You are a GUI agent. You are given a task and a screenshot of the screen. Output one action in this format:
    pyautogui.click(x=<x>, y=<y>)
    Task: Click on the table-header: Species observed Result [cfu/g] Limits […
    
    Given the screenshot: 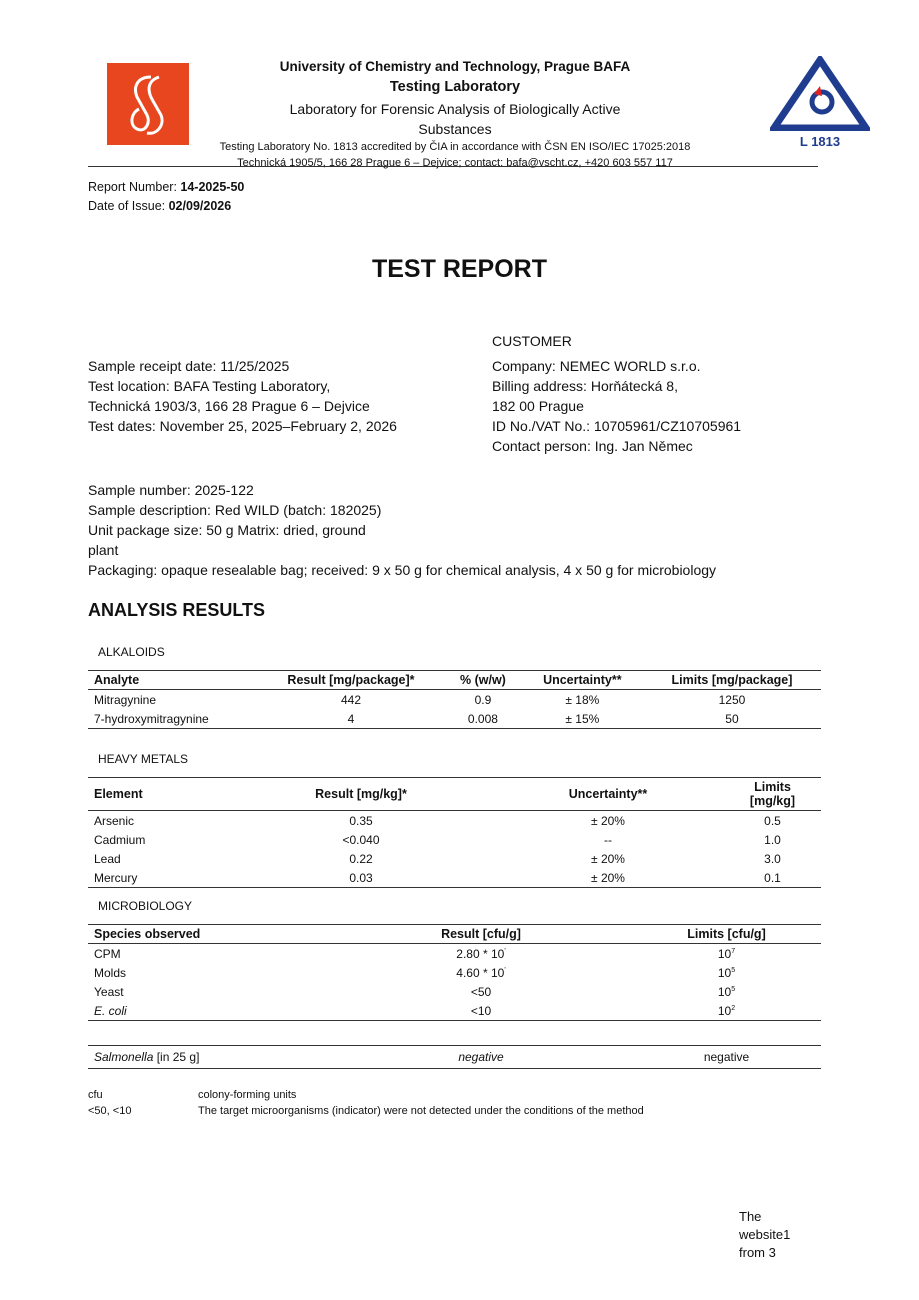 What is the action you would take?
    pyautogui.click(x=454, y=934)
    